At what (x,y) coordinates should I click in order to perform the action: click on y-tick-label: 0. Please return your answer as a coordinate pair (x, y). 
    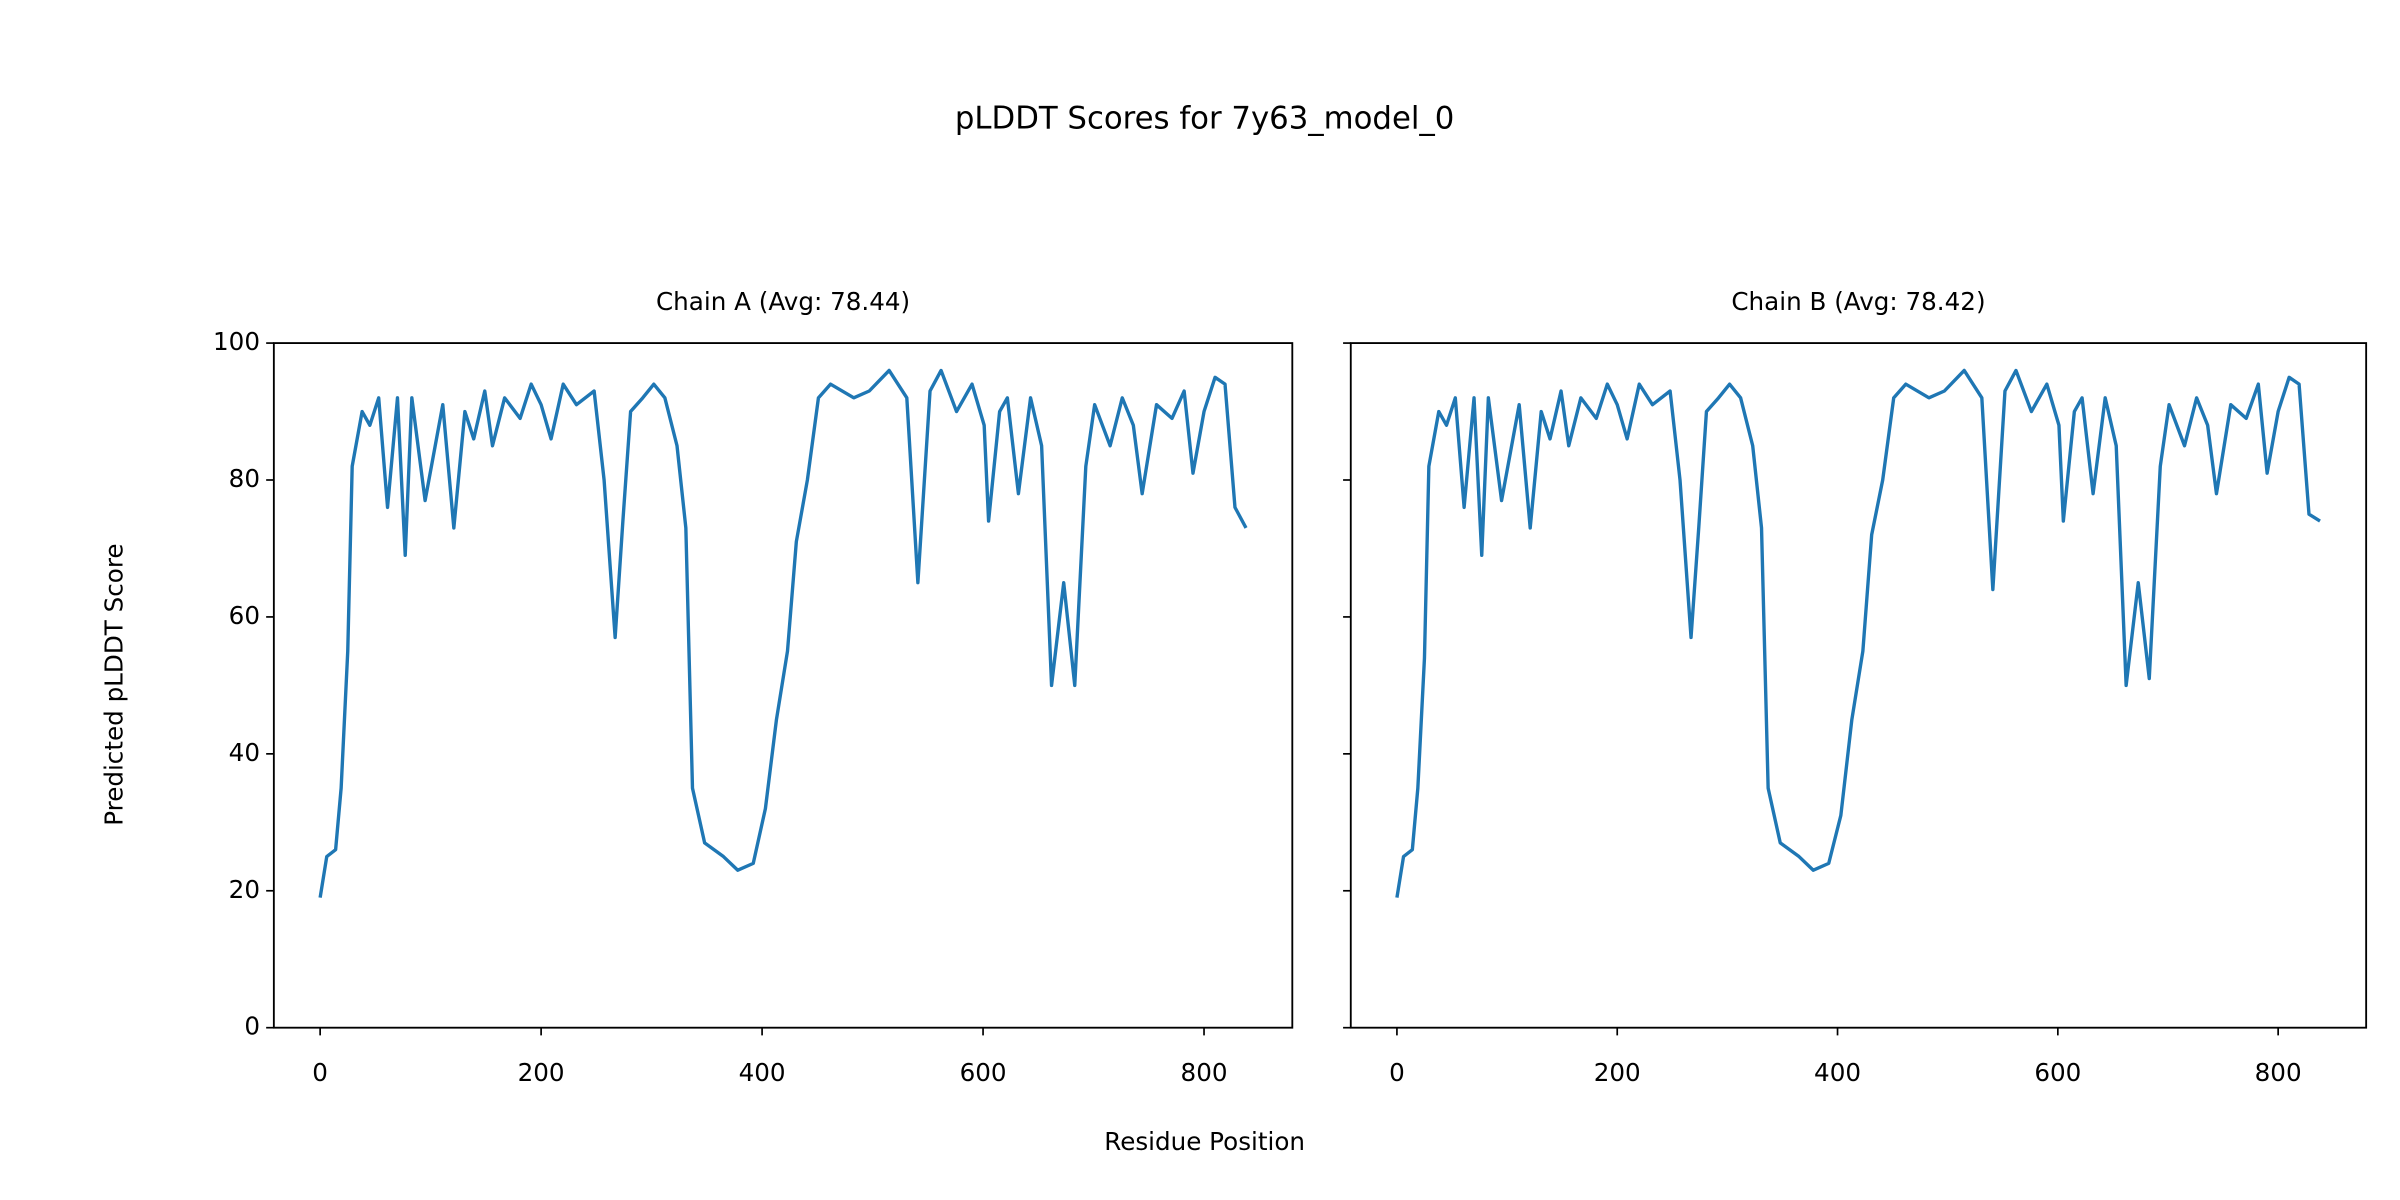
    Looking at the image, I should click on (252, 1026).